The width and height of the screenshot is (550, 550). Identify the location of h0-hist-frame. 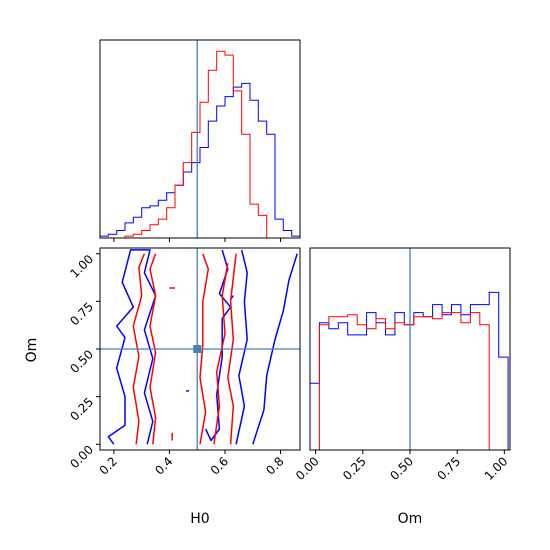
(200, 139).